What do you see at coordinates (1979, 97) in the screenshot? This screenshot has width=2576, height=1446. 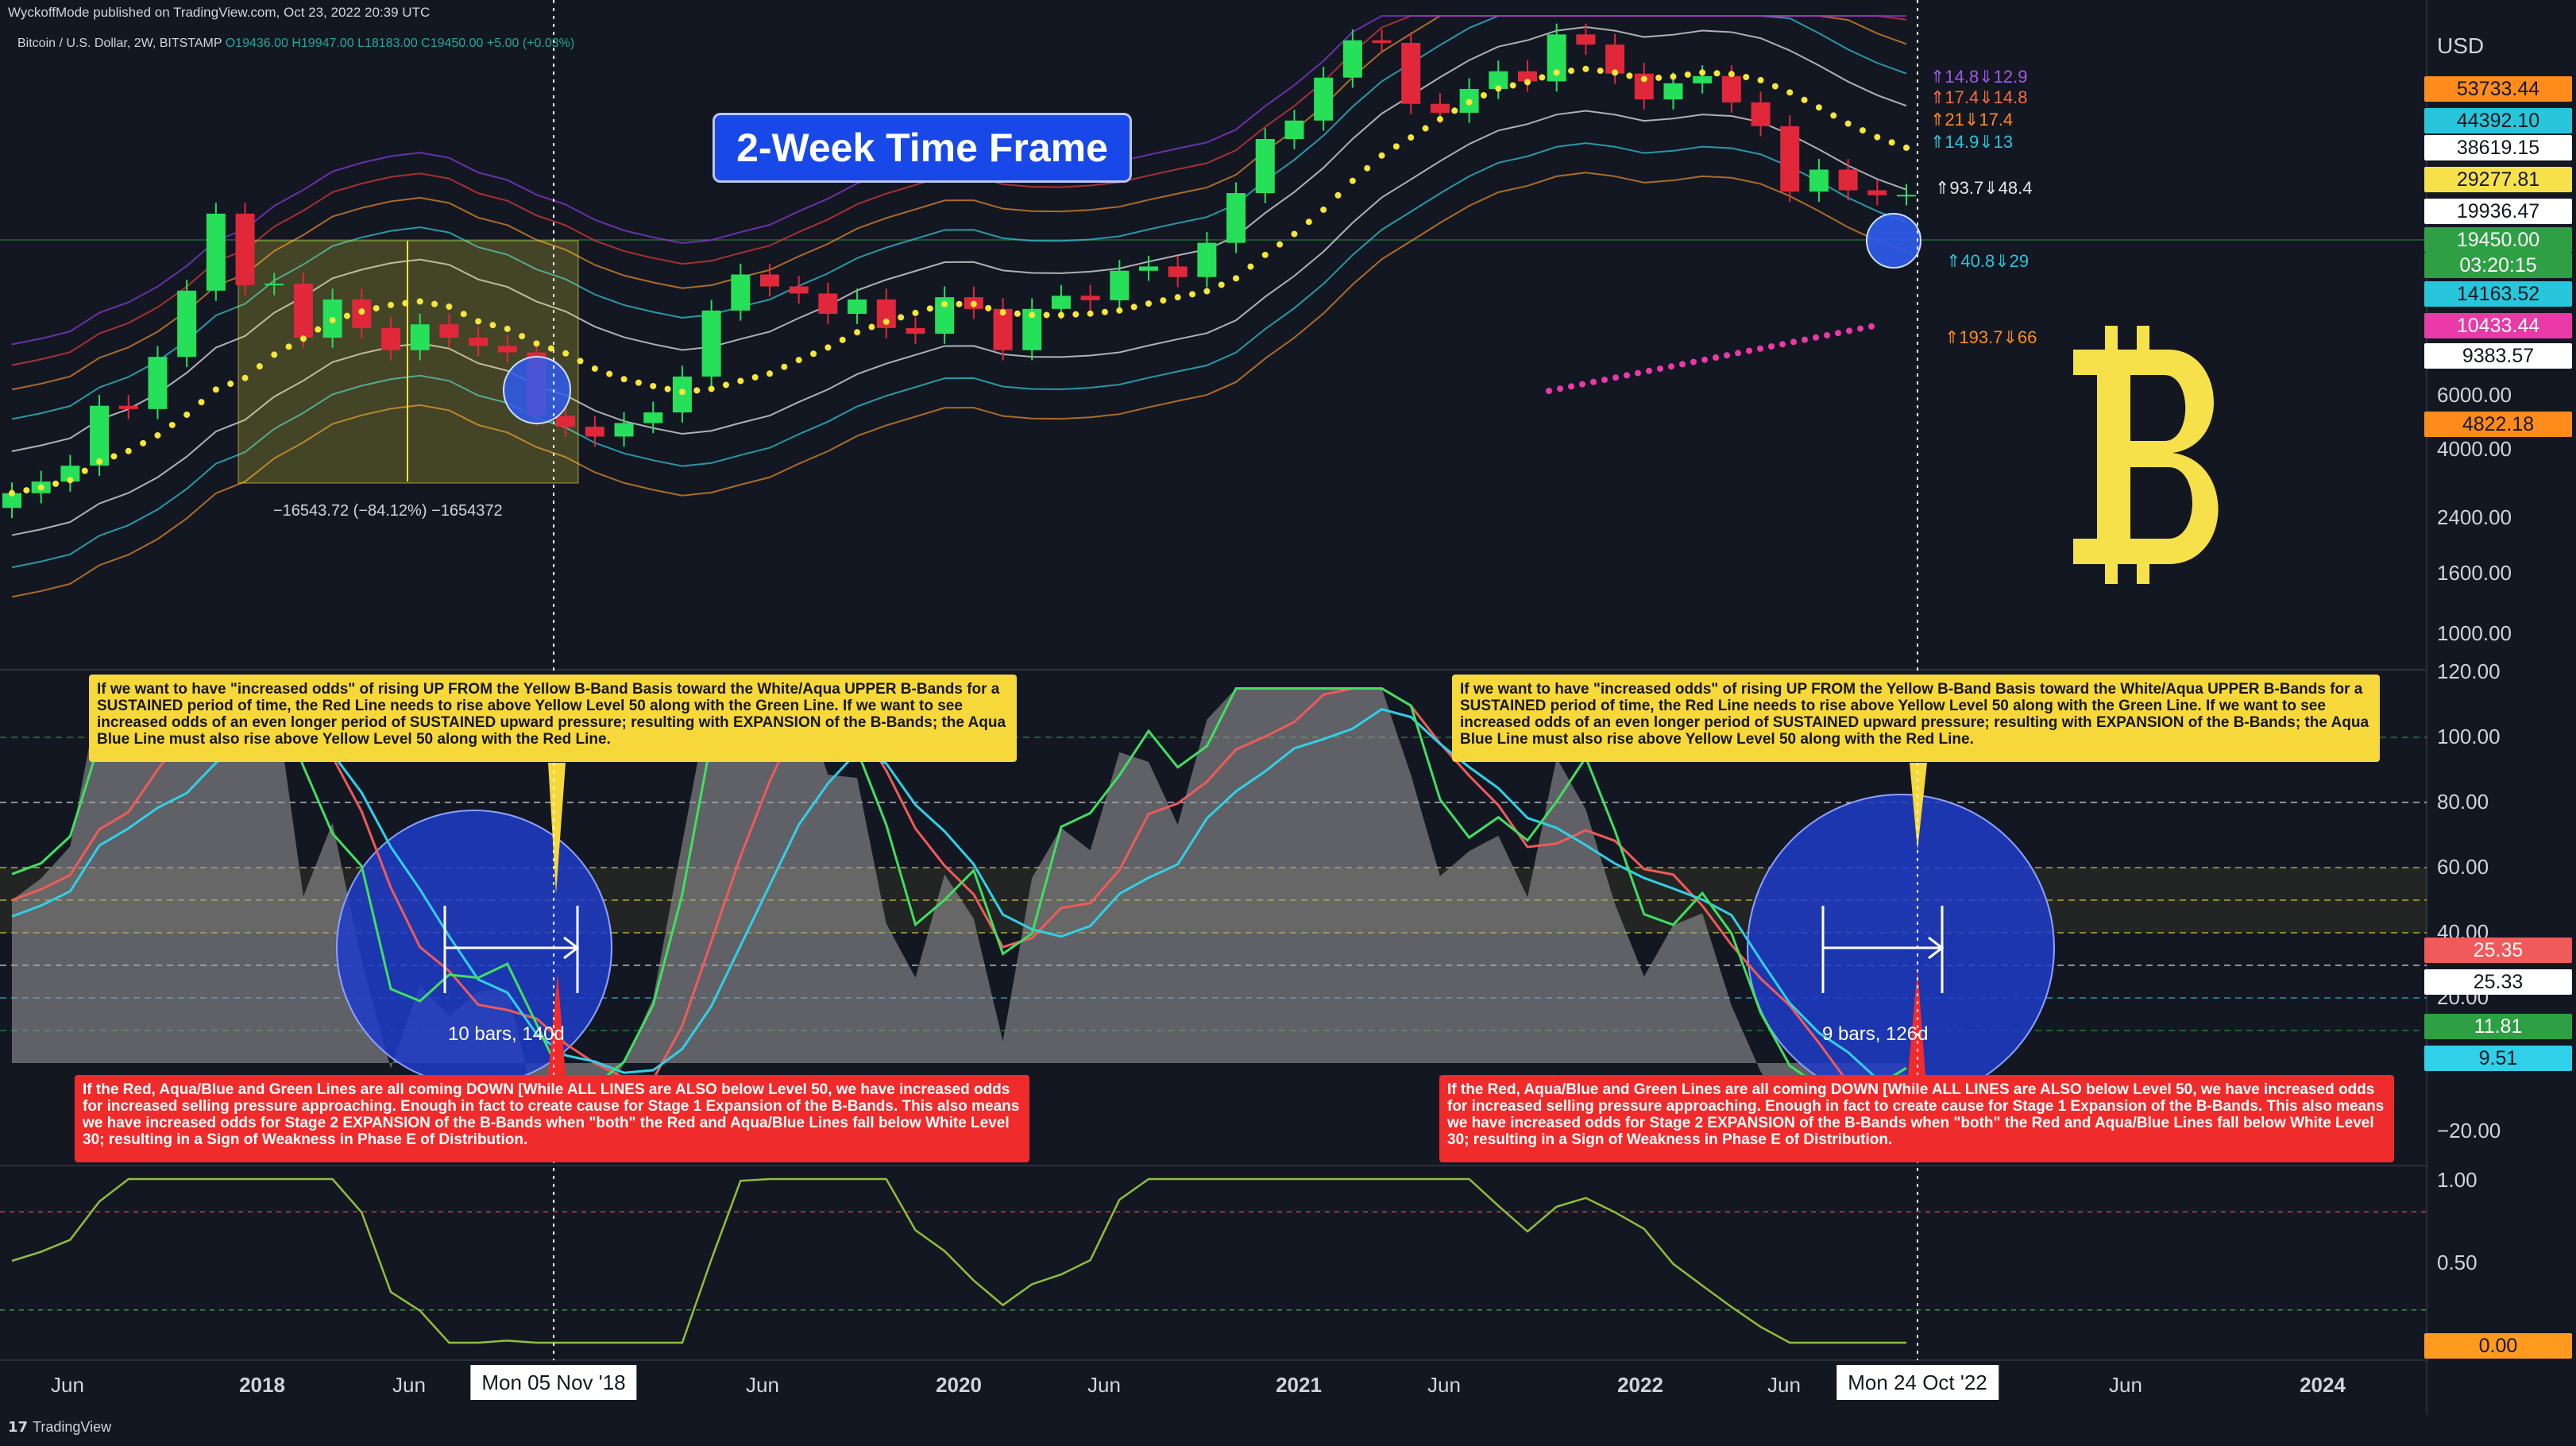 I see `band-ratio-label: ⇑17.4⇓14.8` at bounding box center [1979, 97].